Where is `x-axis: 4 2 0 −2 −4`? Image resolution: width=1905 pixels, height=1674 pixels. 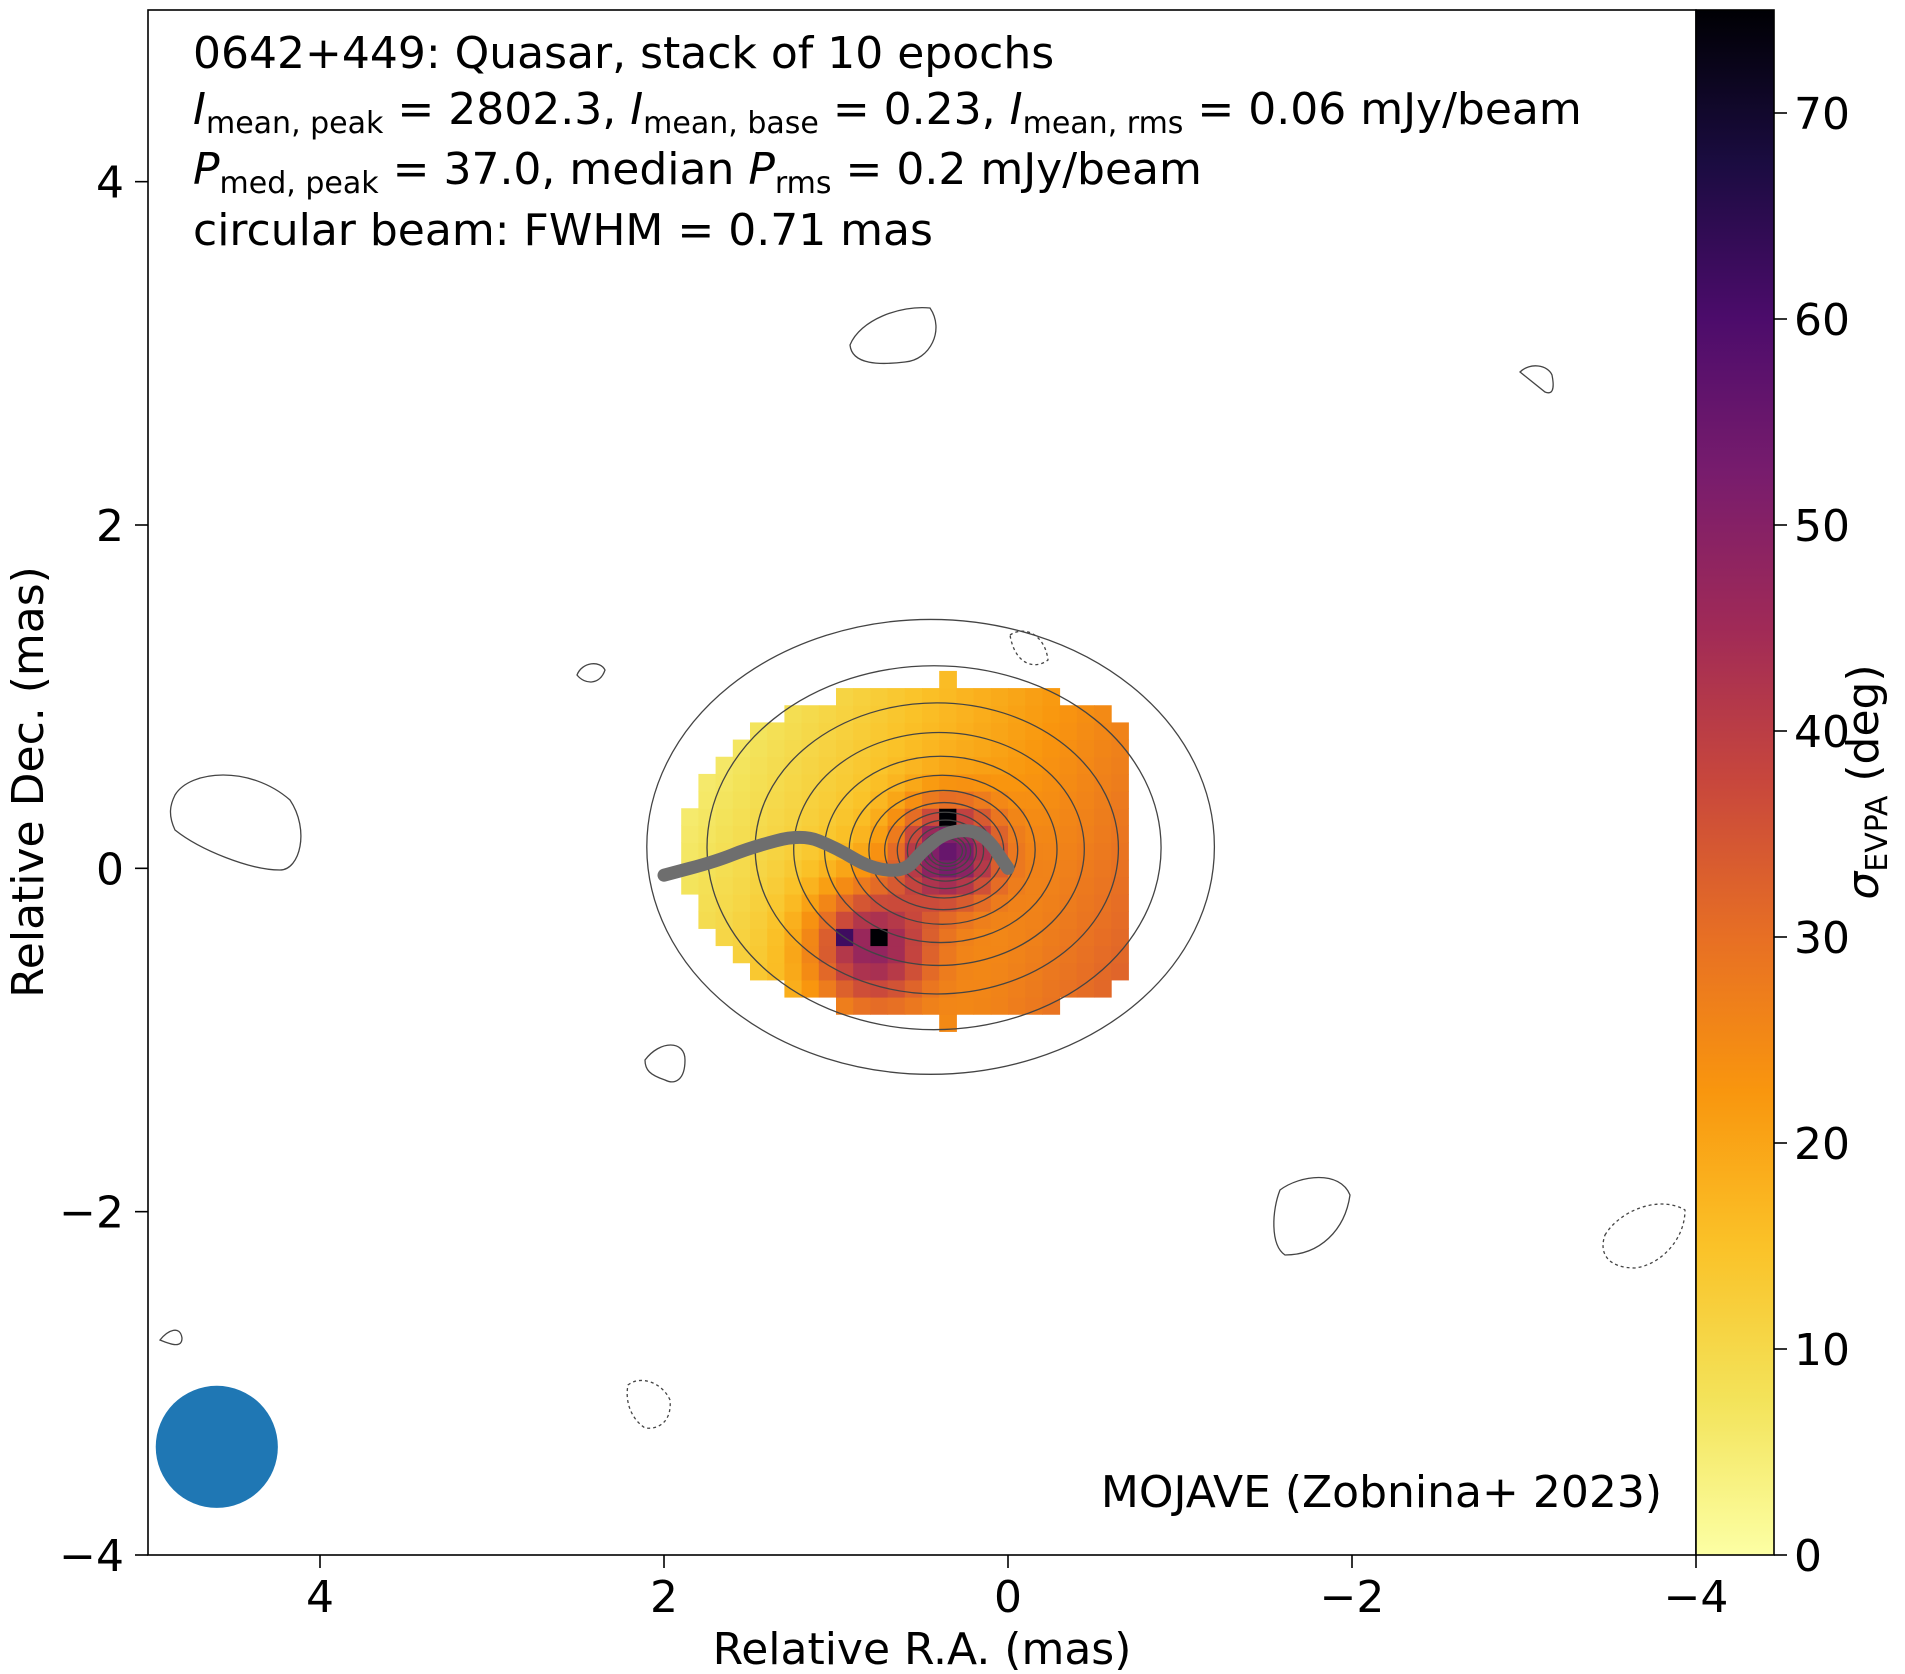
x-axis: 4 2 0 −2 −4 is located at coordinates (1017, 1589).